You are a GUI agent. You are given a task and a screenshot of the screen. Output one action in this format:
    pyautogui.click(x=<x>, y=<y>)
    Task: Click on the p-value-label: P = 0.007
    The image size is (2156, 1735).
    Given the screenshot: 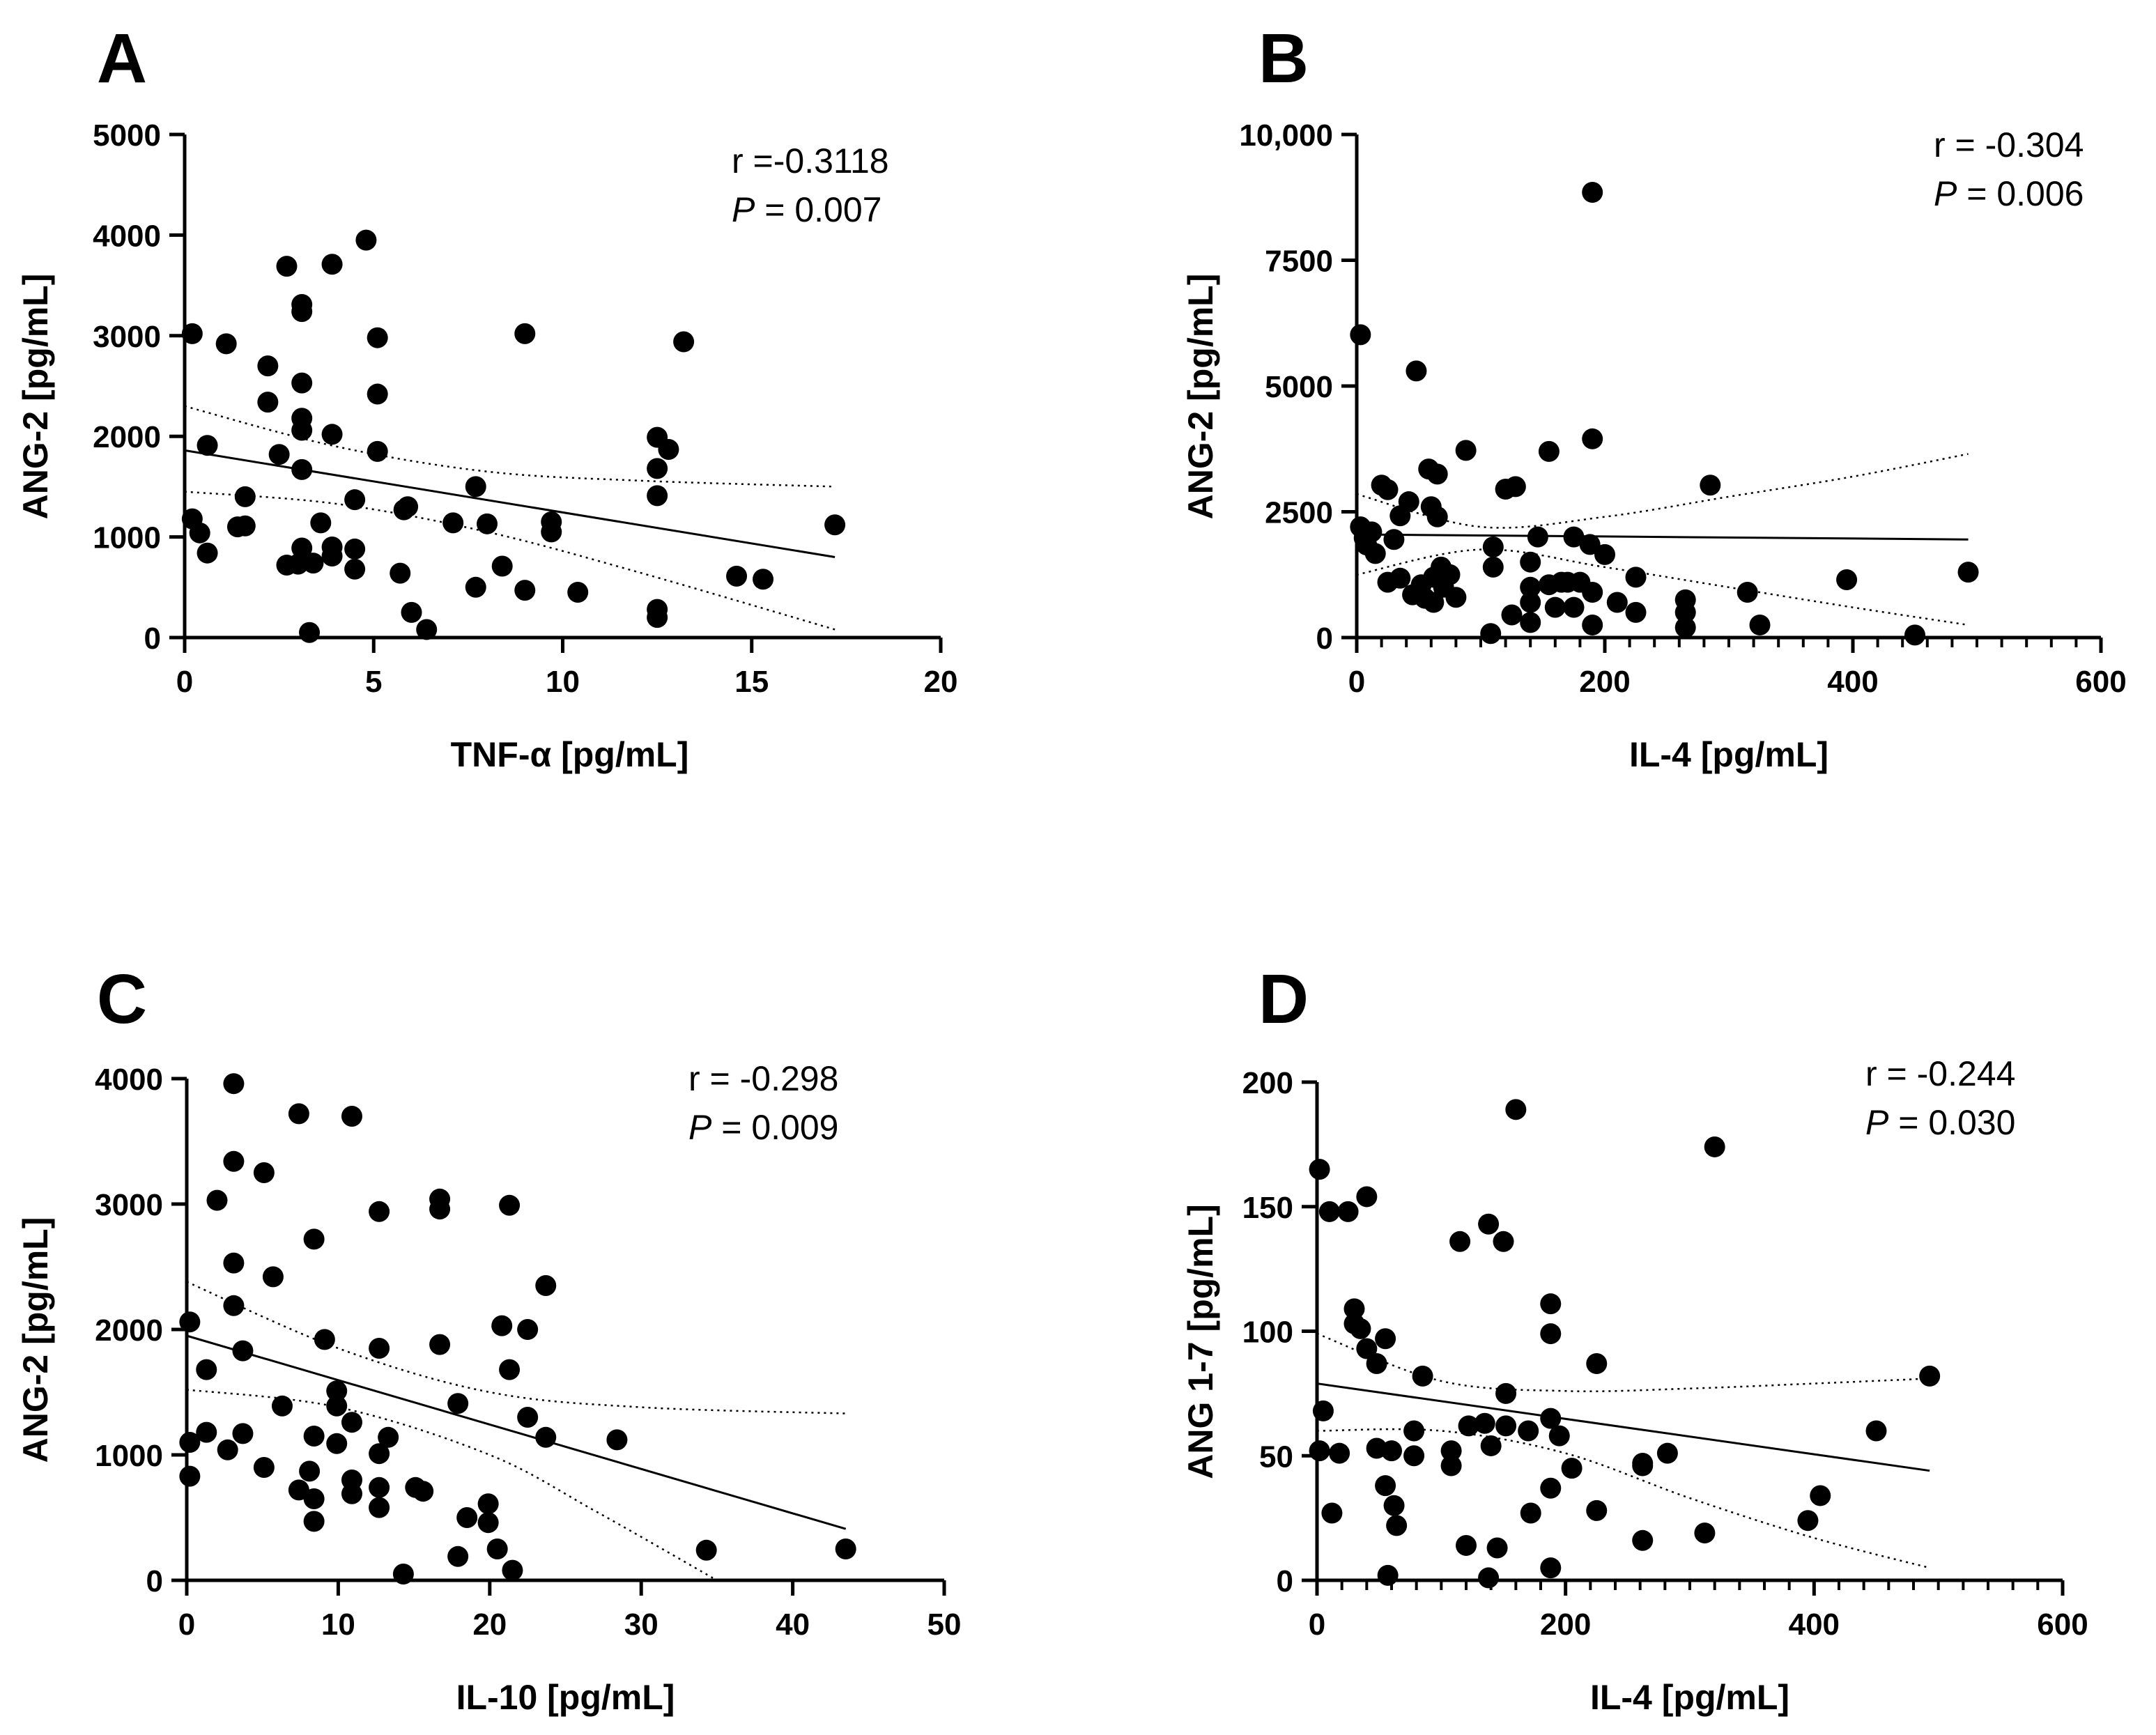 What is the action you would take?
    pyautogui.click(x=806, y=209)
    